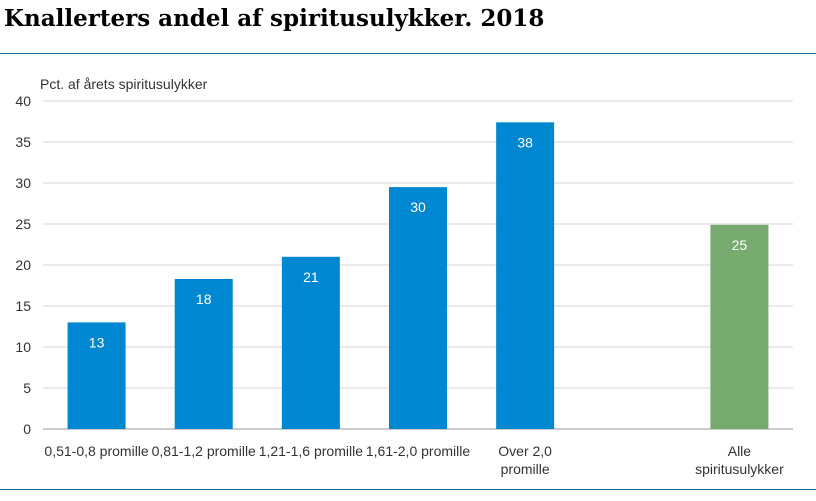 Image resolution: width=816 pixels, height=501 pixels. I want to click on bar-data-label: 38, so click(525, 142).